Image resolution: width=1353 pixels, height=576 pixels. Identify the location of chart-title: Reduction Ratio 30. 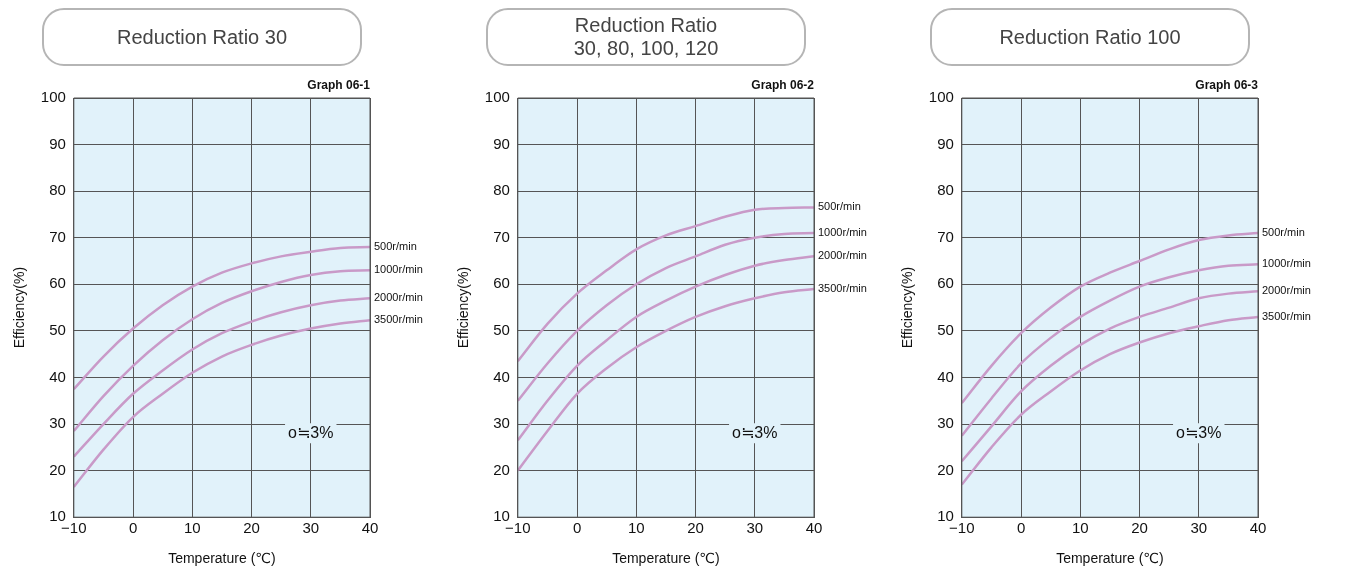
(202, 37).